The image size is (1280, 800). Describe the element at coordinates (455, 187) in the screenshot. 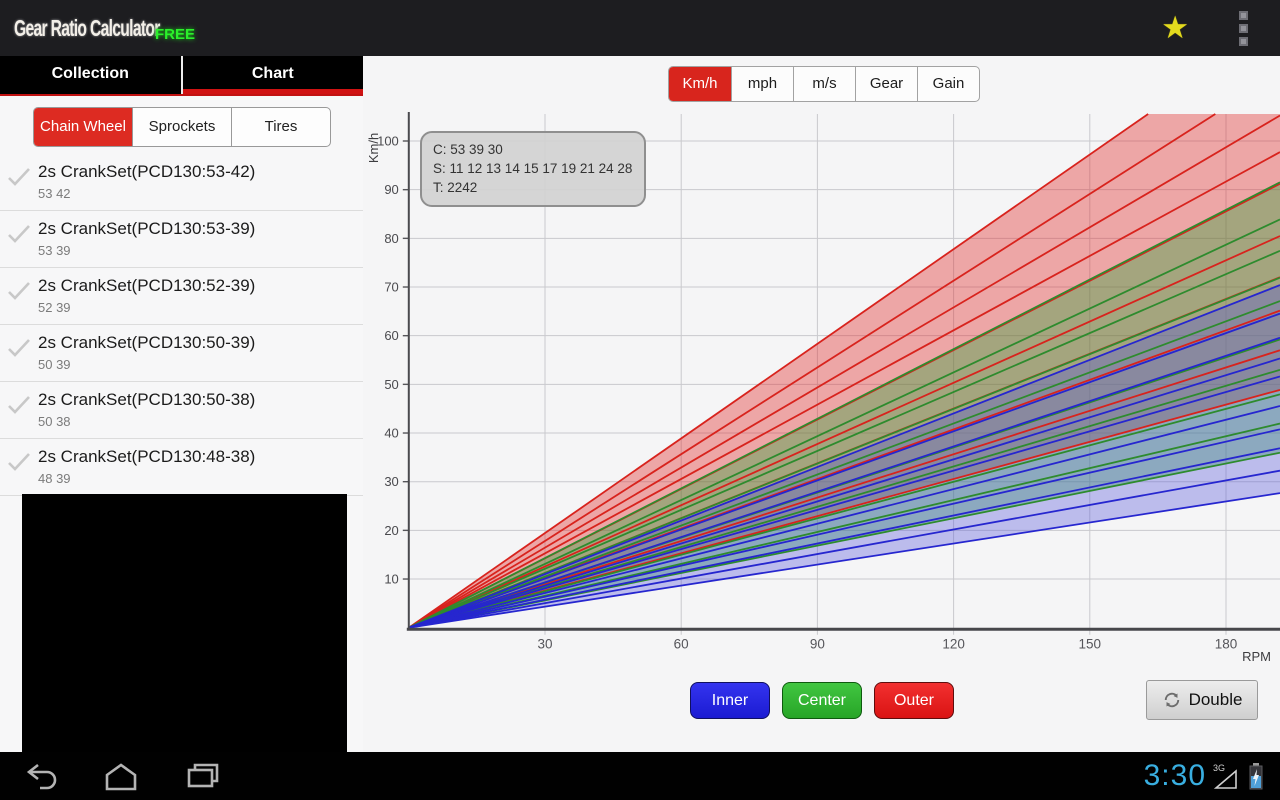

I see `tooltip-tire: T: 2242` at that location.